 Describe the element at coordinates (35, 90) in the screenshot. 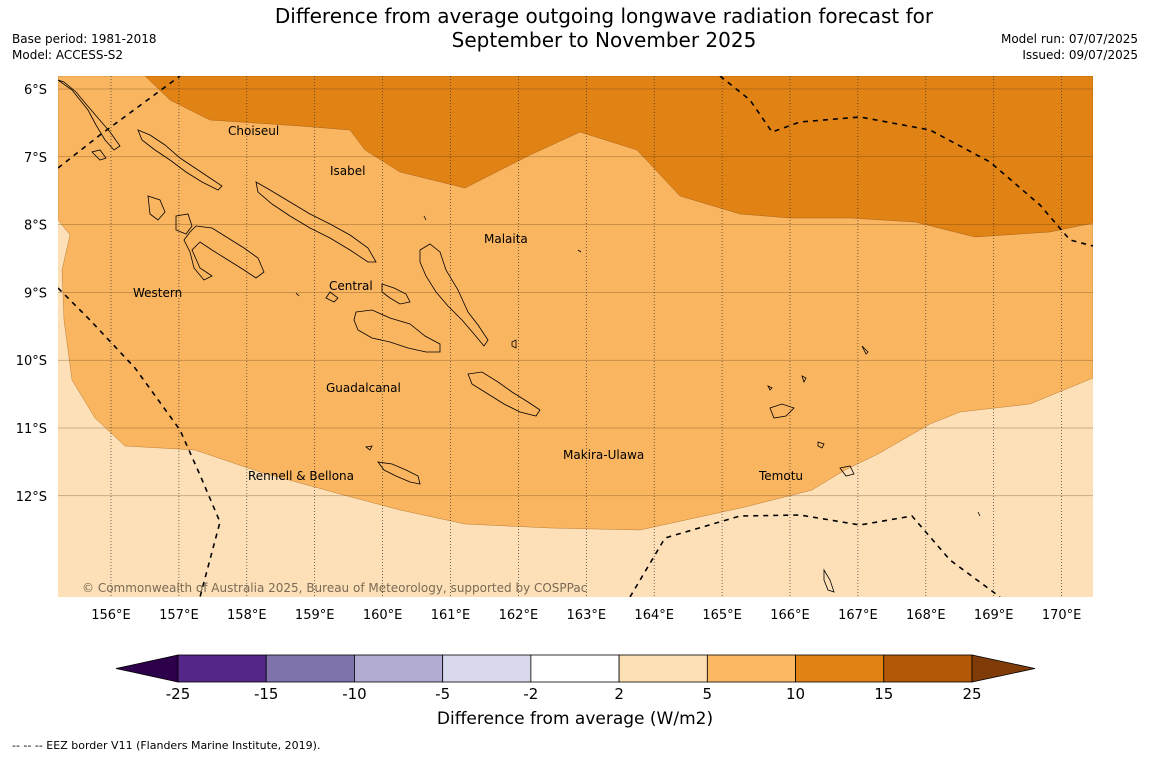

I see `lat-tick-label: 6°S` at that location.